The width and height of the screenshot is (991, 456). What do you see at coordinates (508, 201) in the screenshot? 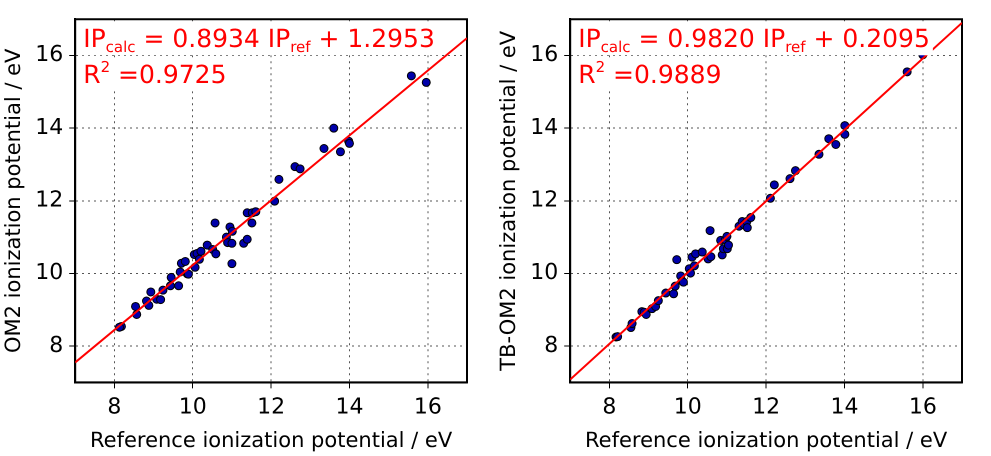
I see `y-axis-title: TB-OM2 ionization potential / eV` at bounding box center [508, 201].